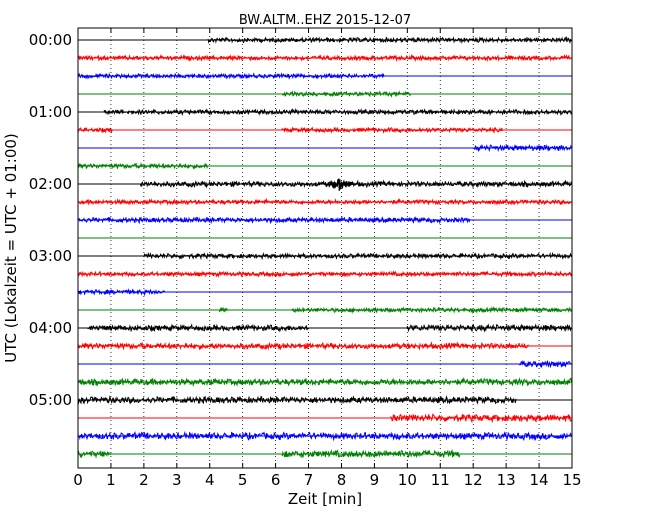 This screenshot has width=650, height=520. What do you see at coordinates (325, 499) in the screenshot?
I see `x-axis-label: Zeit [min]` at bounding box center [325, 499].